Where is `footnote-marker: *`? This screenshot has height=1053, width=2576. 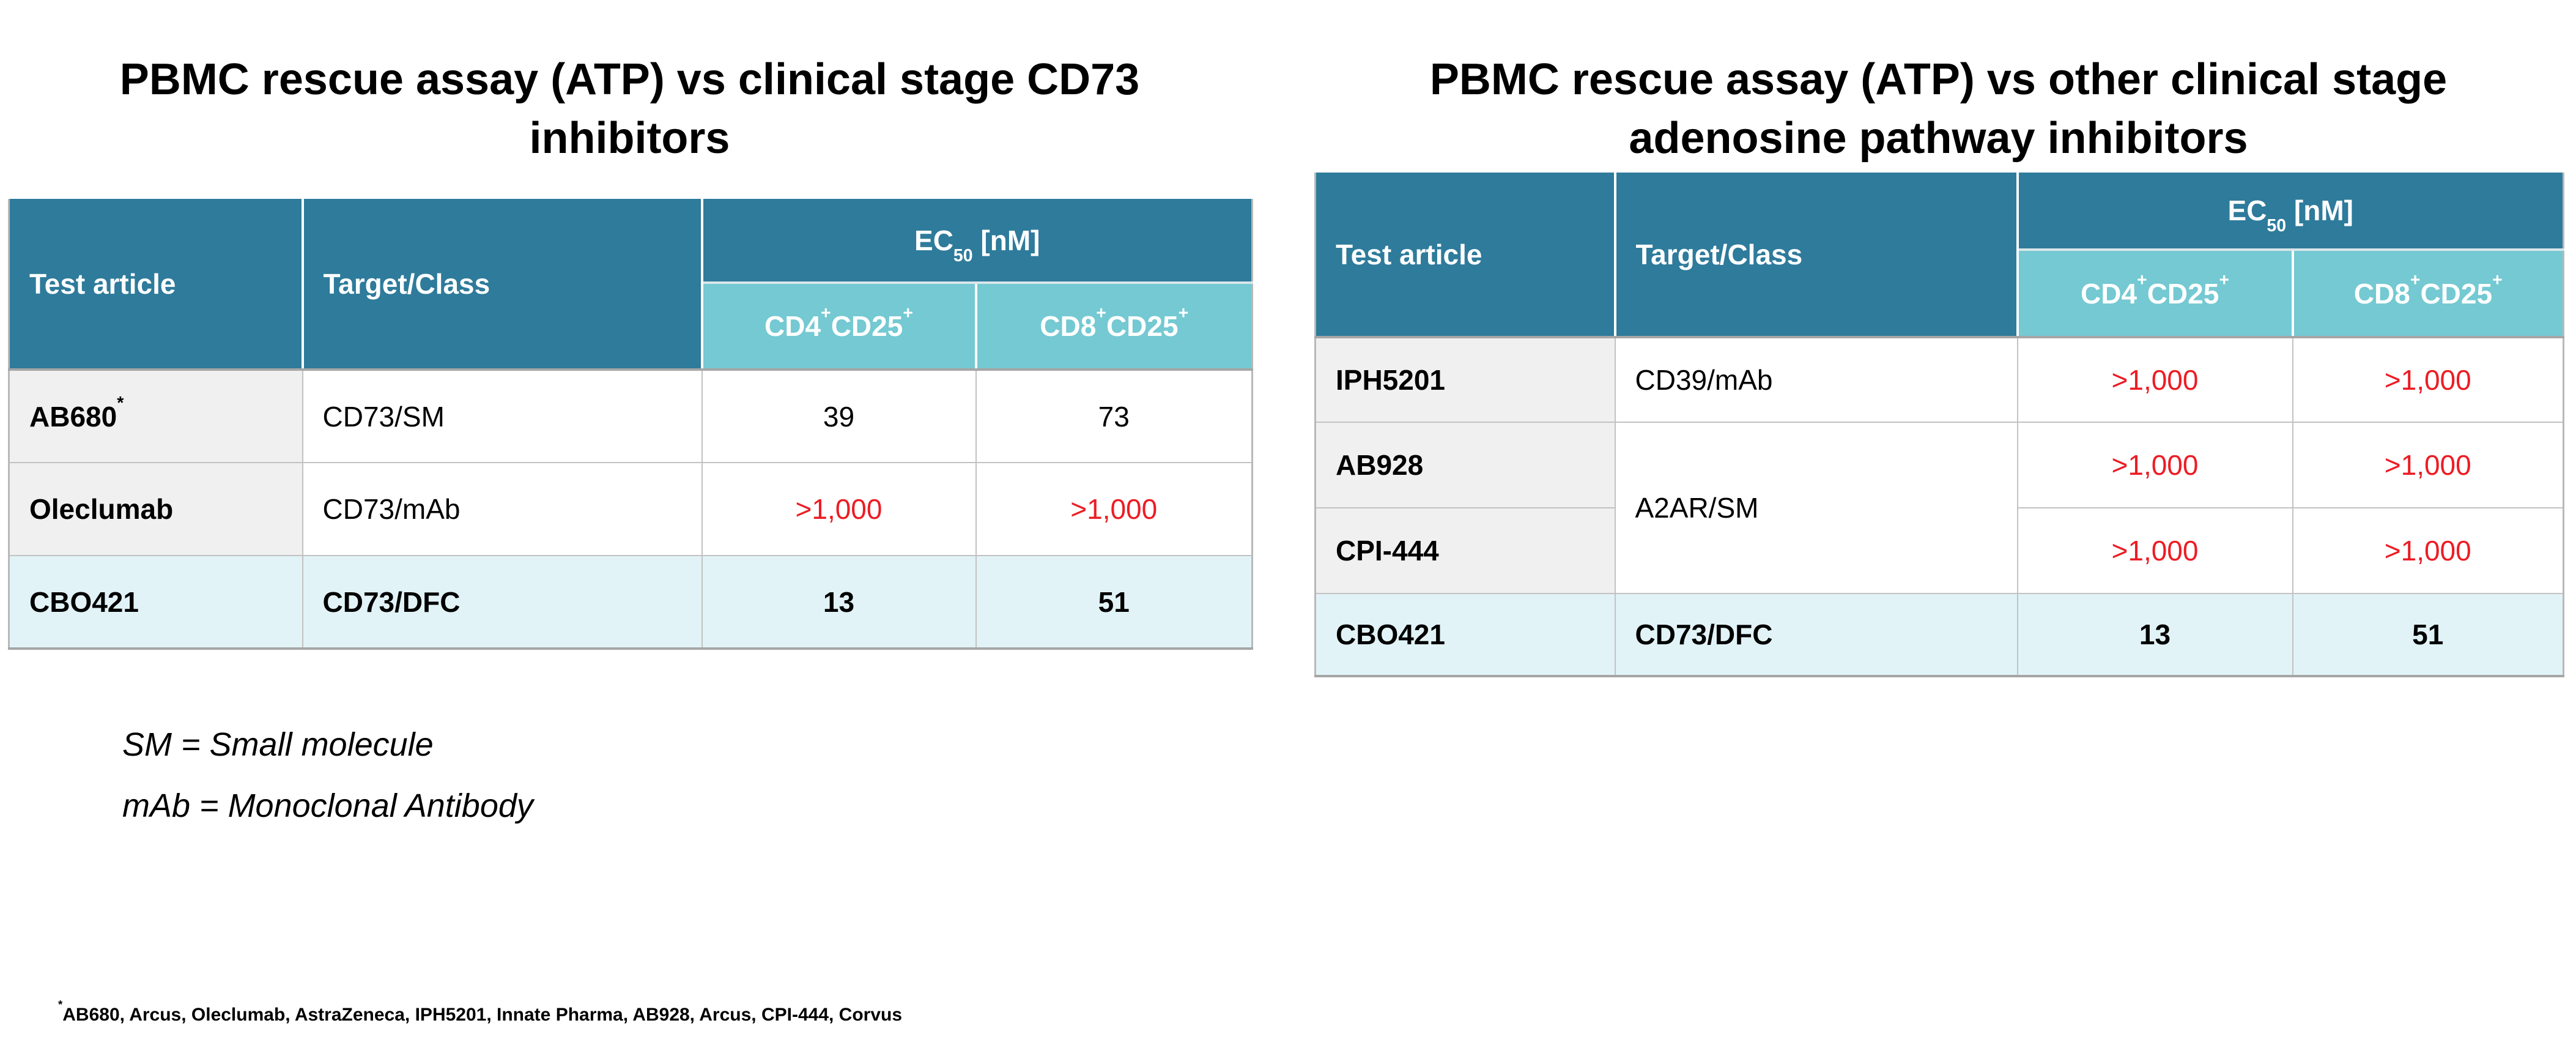
footnote-marker: * is located at coordinates (120, 403).